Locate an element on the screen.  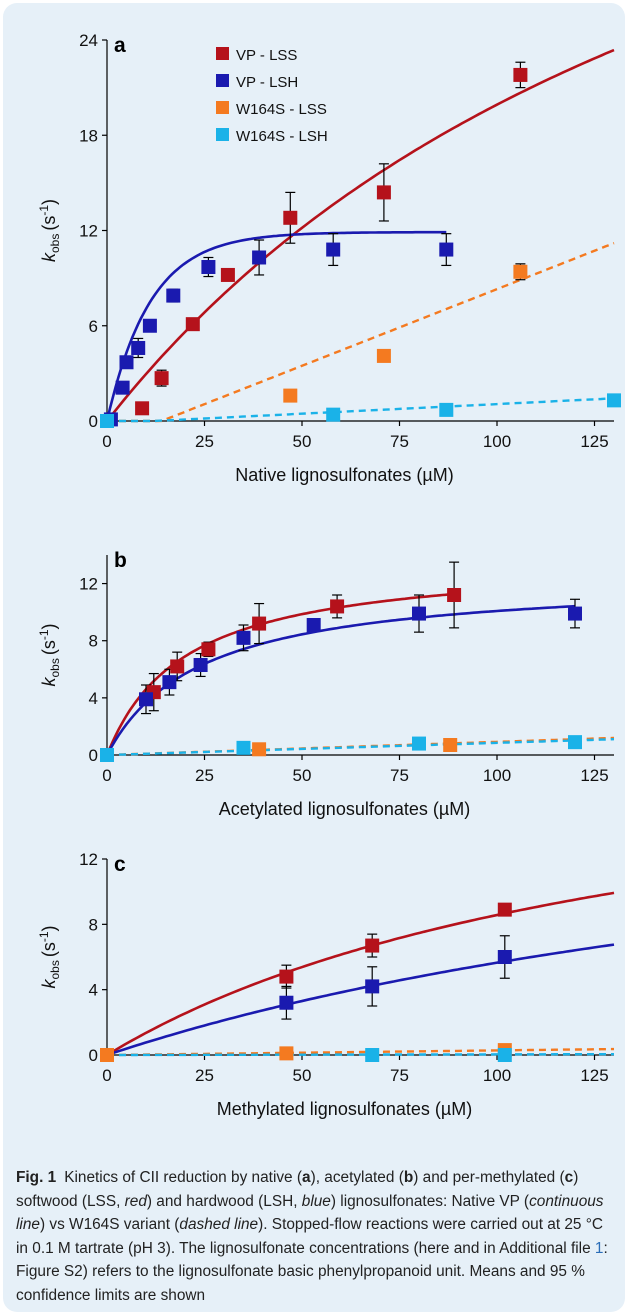
x-axis-title: Methylated lignosulfonates (µM) is located at coordinates (345, 1109).